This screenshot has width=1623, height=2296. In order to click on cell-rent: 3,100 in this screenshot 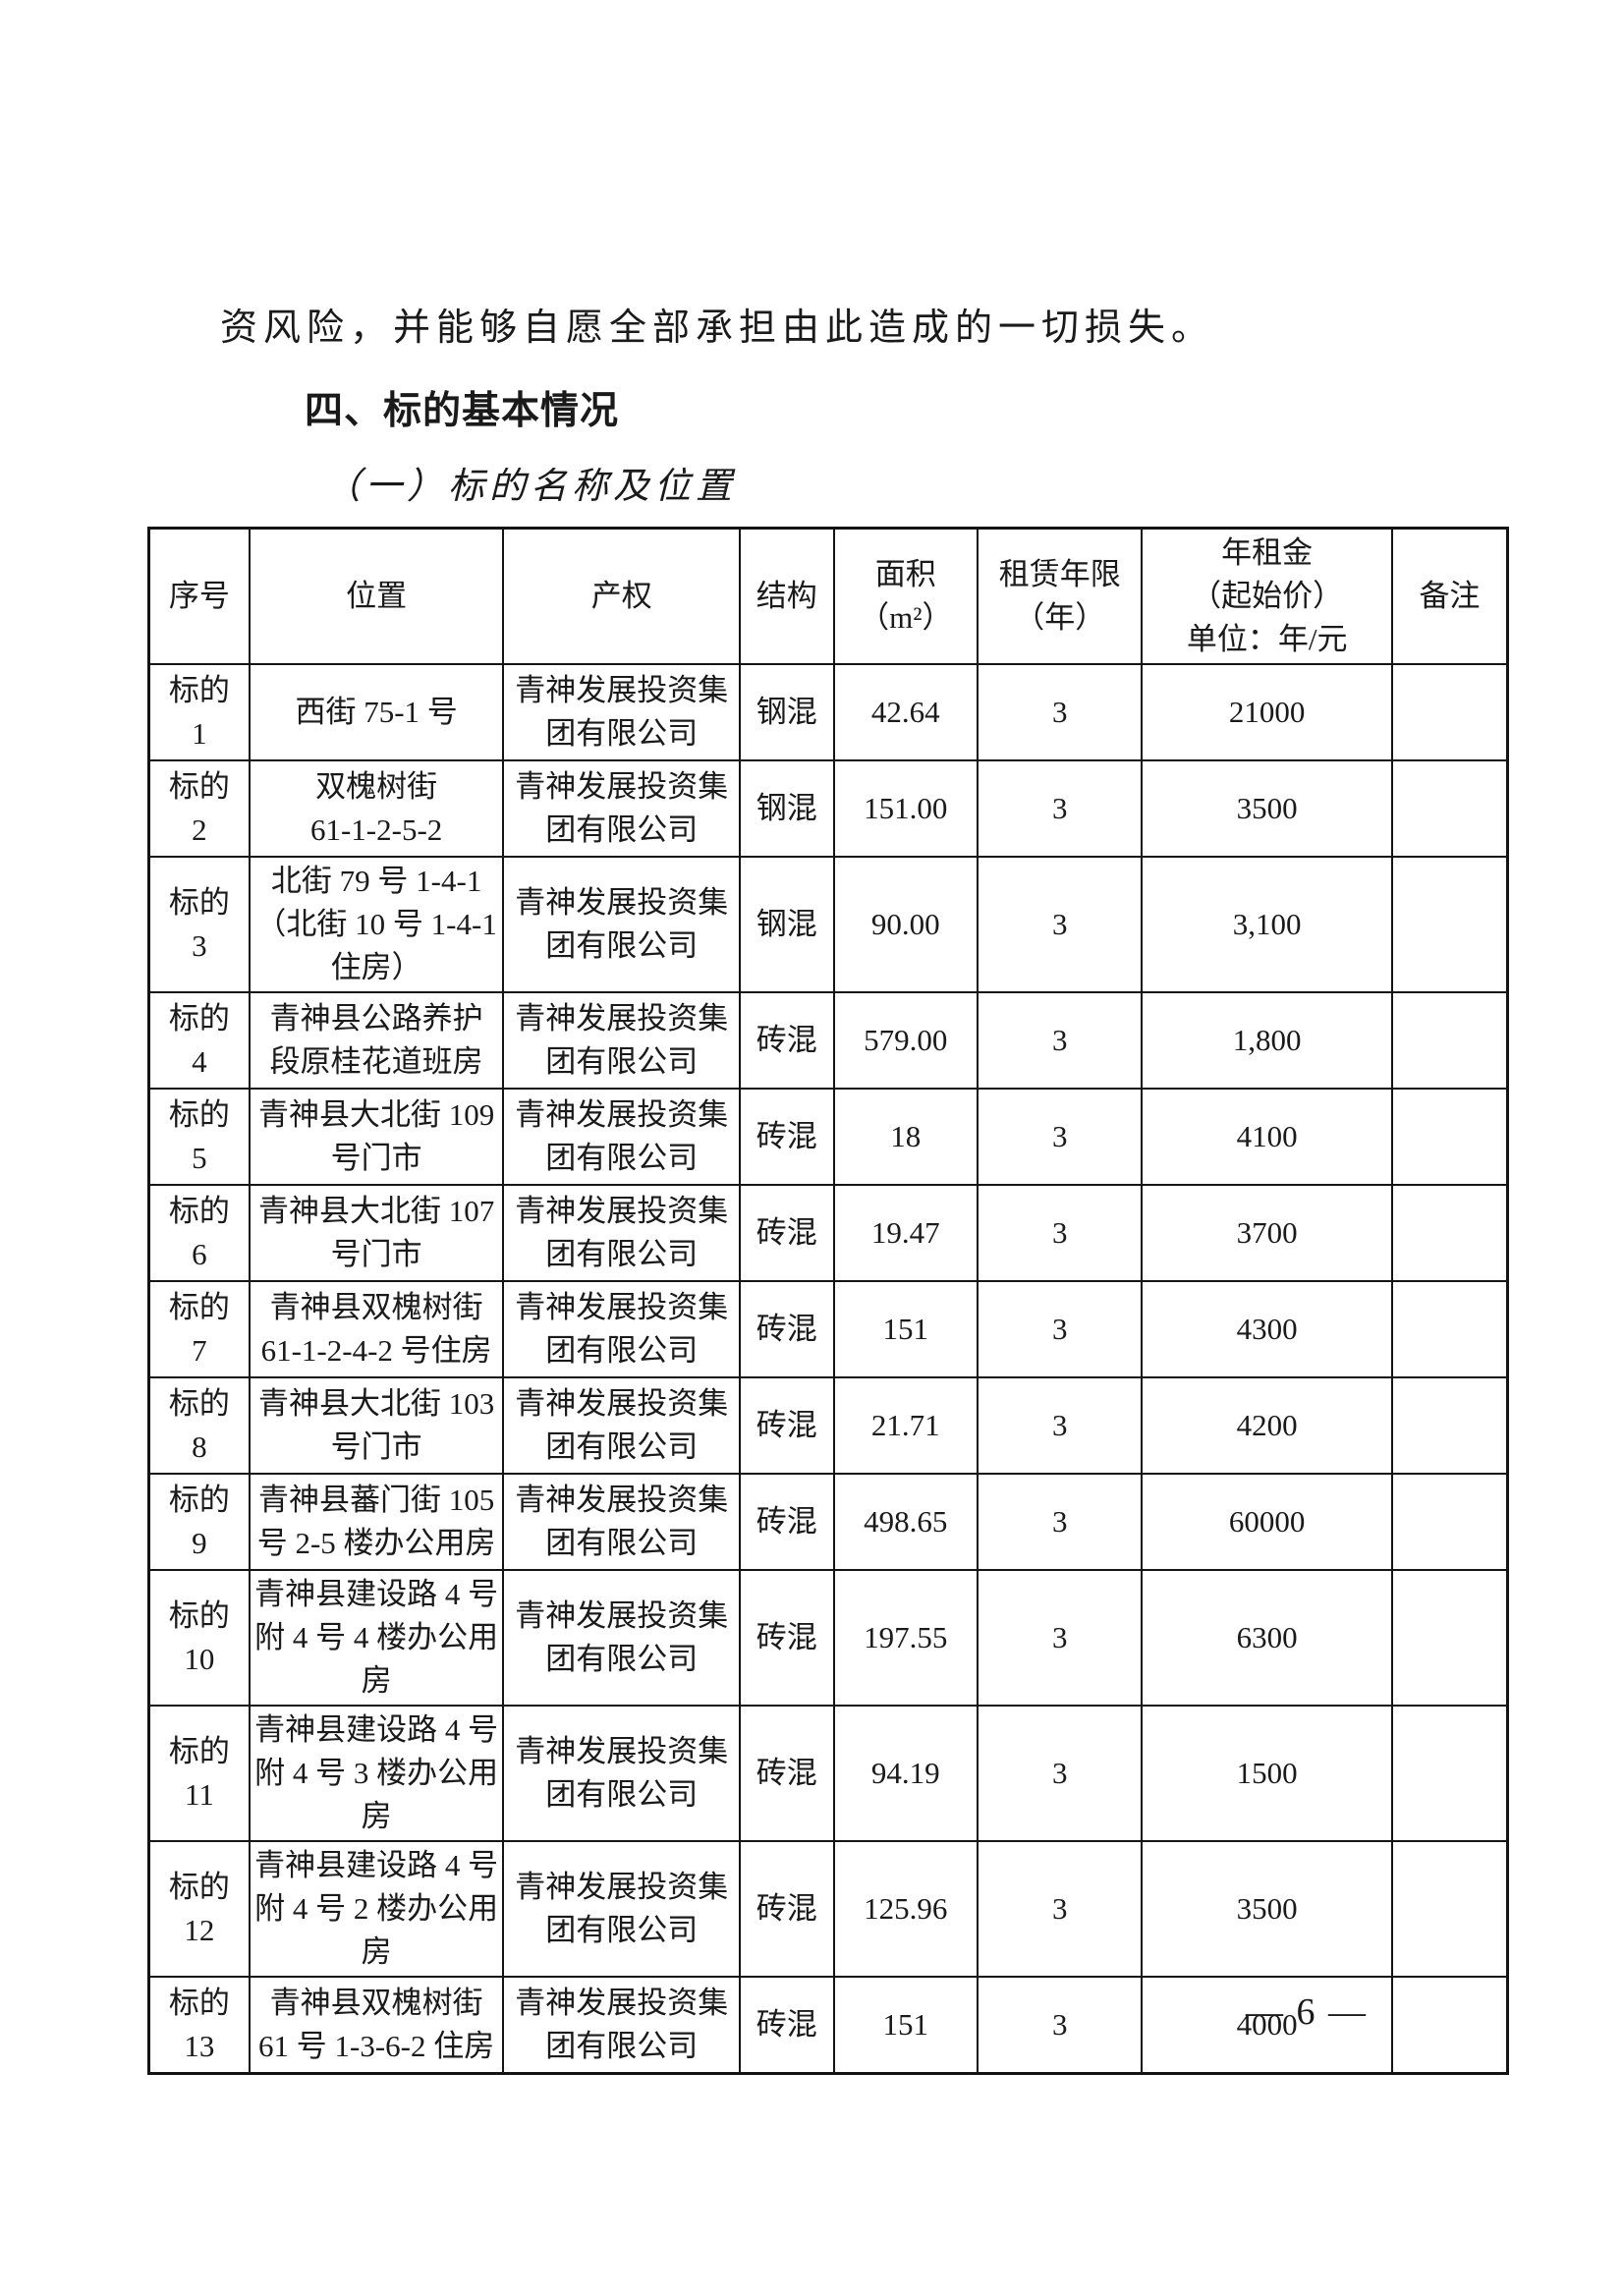, I will do `click(1267, 924)`.